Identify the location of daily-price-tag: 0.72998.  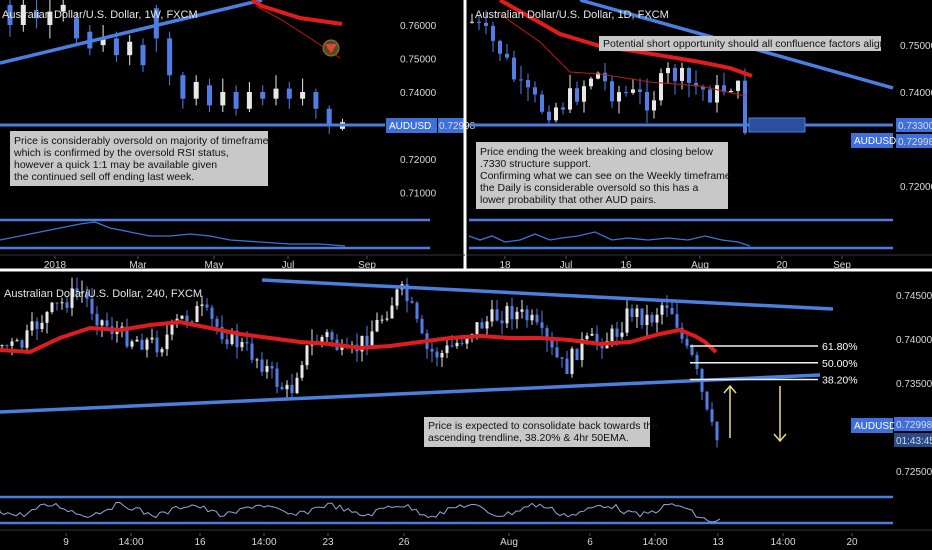
(915, 142).